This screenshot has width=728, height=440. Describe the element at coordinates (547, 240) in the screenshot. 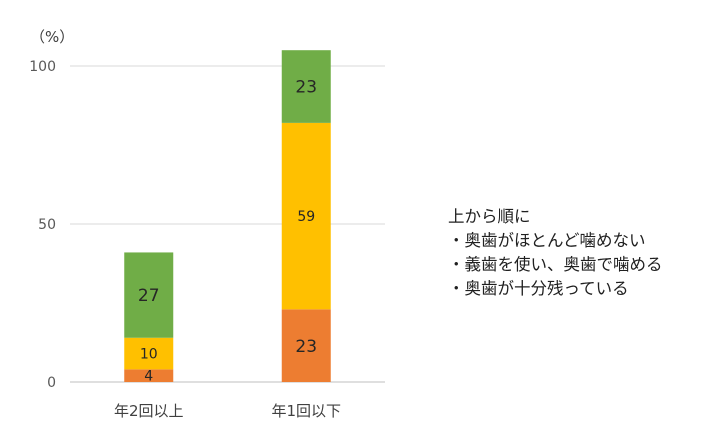

I see `legend-item-1: ・奥歯がほとんど噛めない` at that location.